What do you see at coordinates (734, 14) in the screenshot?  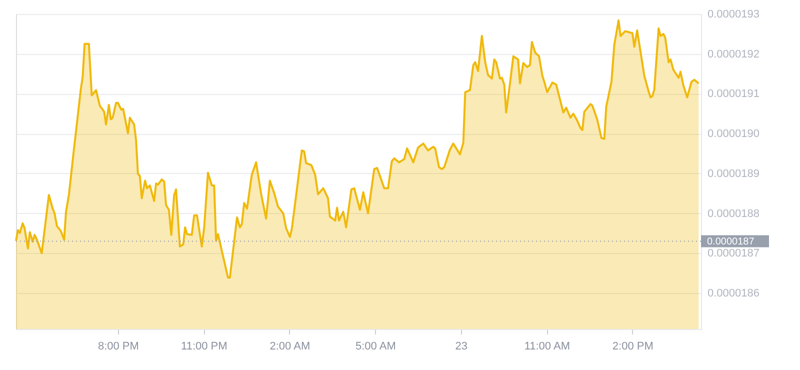 I see `y-tick-label: 0.0000193` at bounding box center [734, 14].